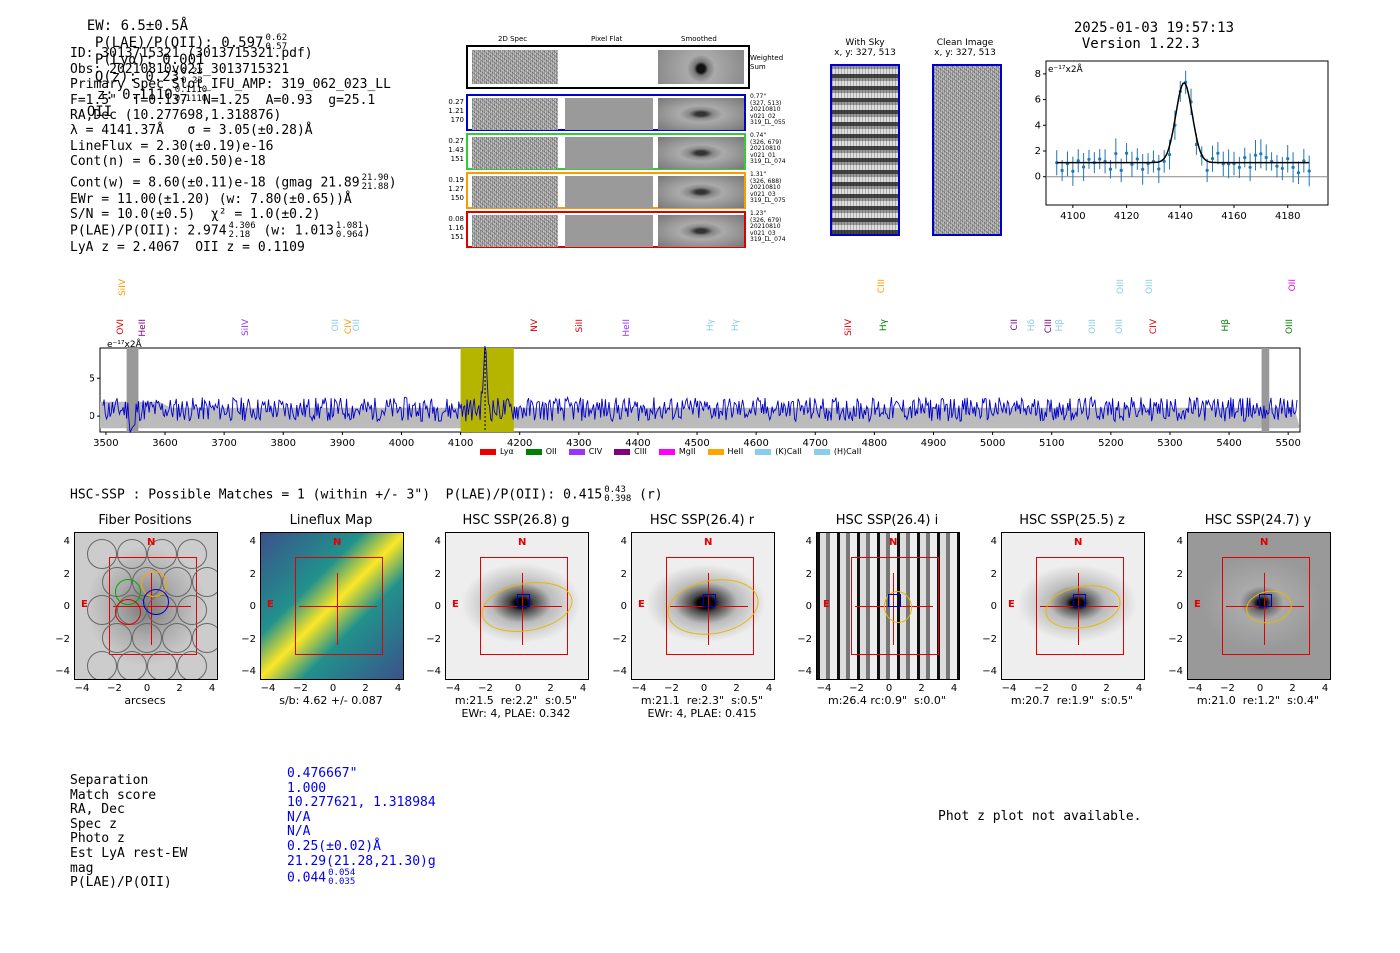 This screenshot has width=1400, height=953. What do you see at coordinates (334, 846) in the screenshot?
I see `match-value-text: 0.25(±0.02)Å` at bounding box center [334, 846].